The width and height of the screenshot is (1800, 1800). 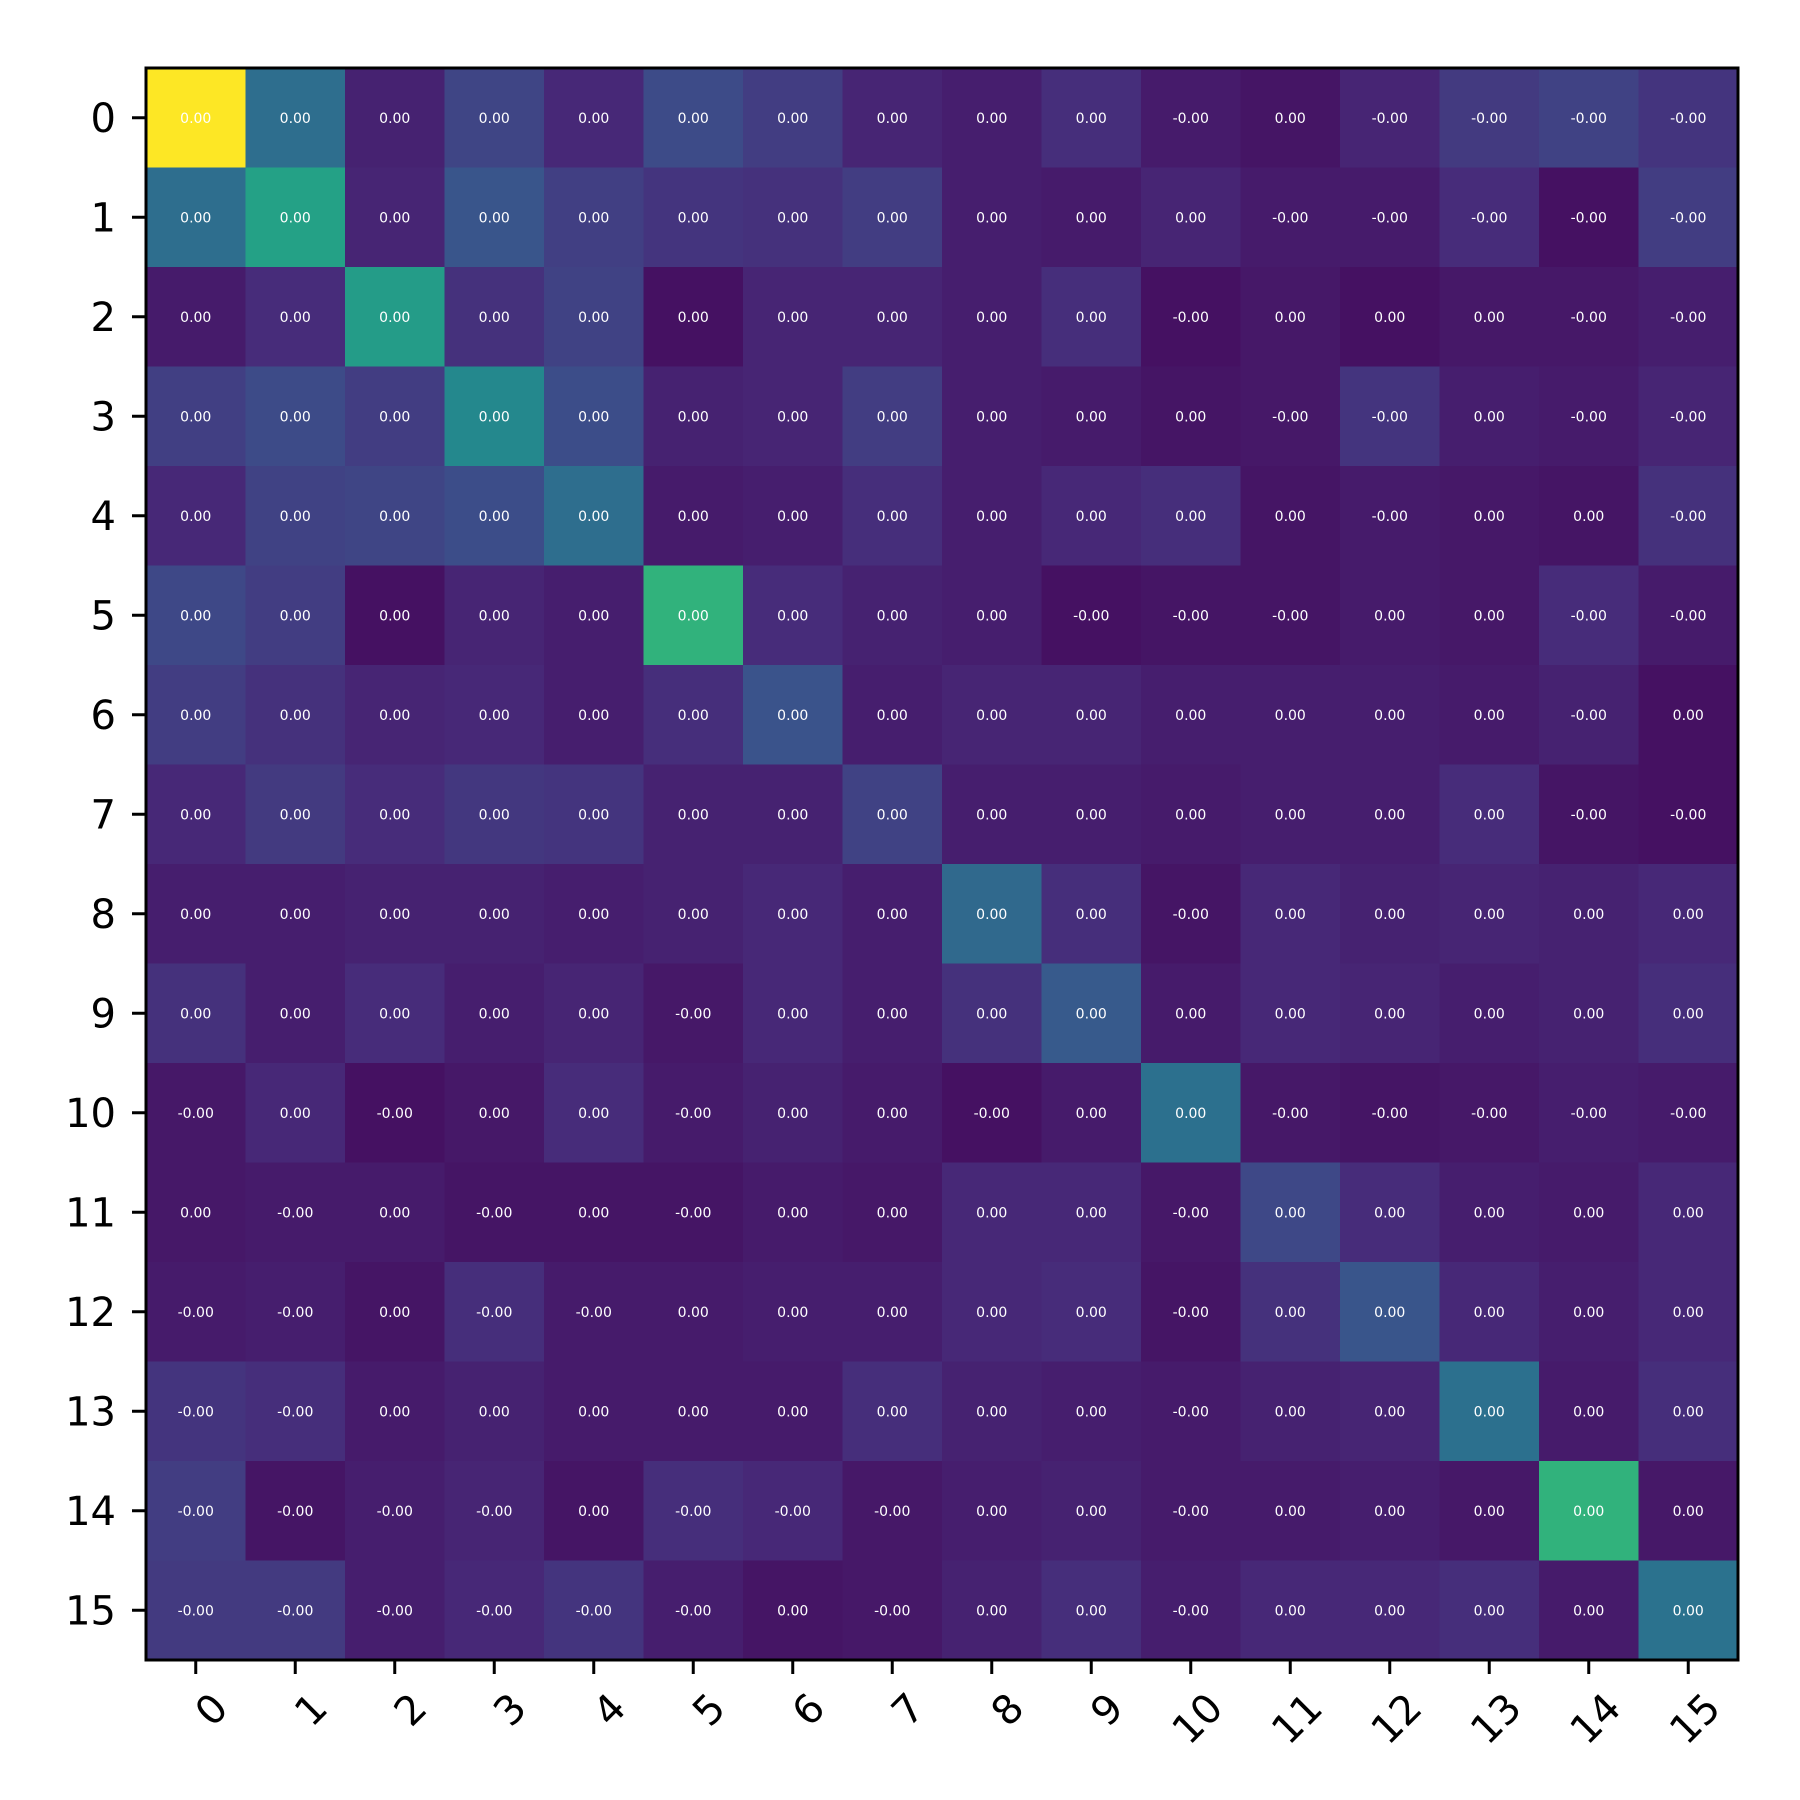 What do you see at coordinates (1008, 1710) in the screenshot?
I see `x-tick-label: 8` at bounding box center [1008, 1710].